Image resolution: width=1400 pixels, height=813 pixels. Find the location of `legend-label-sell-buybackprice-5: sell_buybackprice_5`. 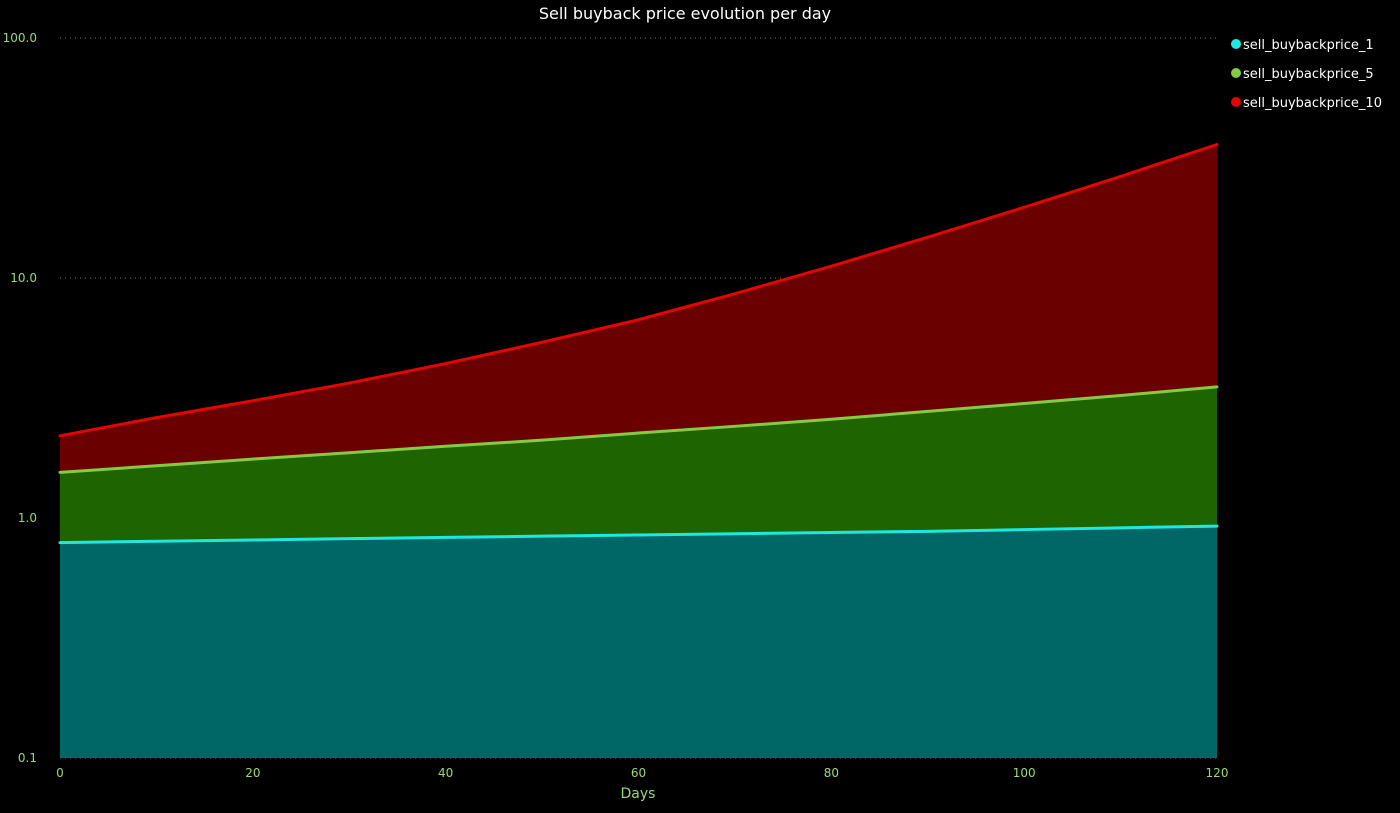

legend-label-sell-buybackprice-5: sell_buybackprice_5 is located at coordinates (1308, 74).